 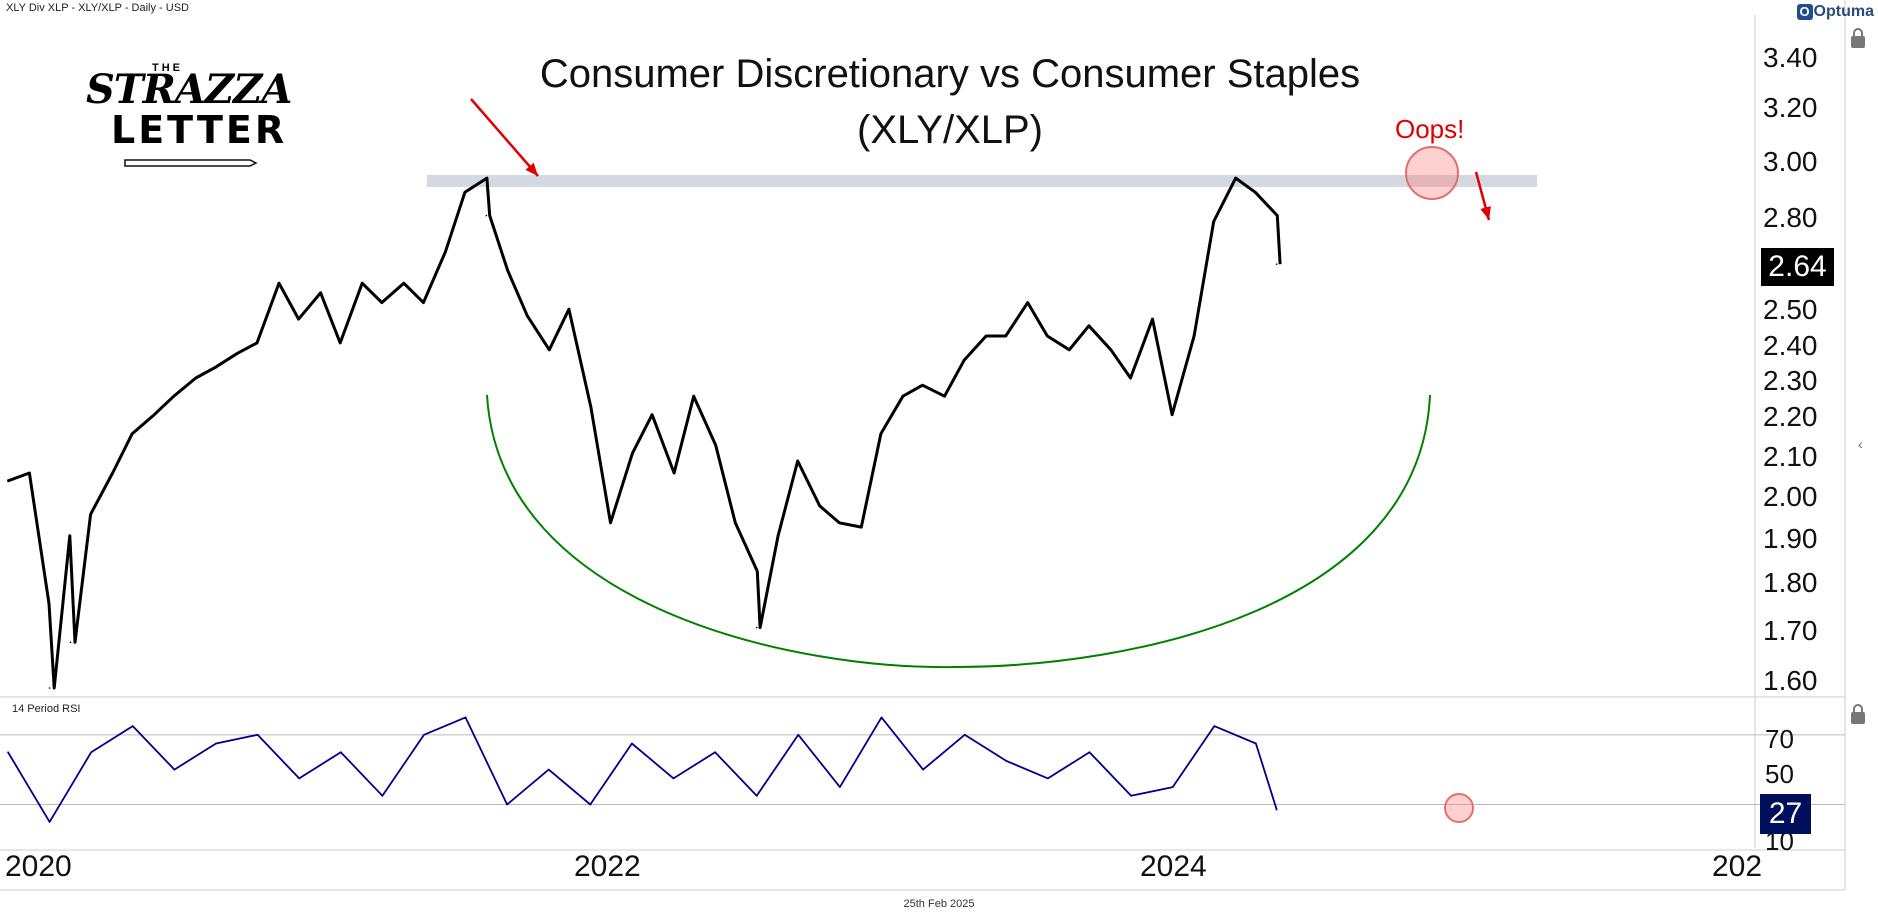 I want to click on y-tick-label: 1.80, so click(x=1790, y=582).